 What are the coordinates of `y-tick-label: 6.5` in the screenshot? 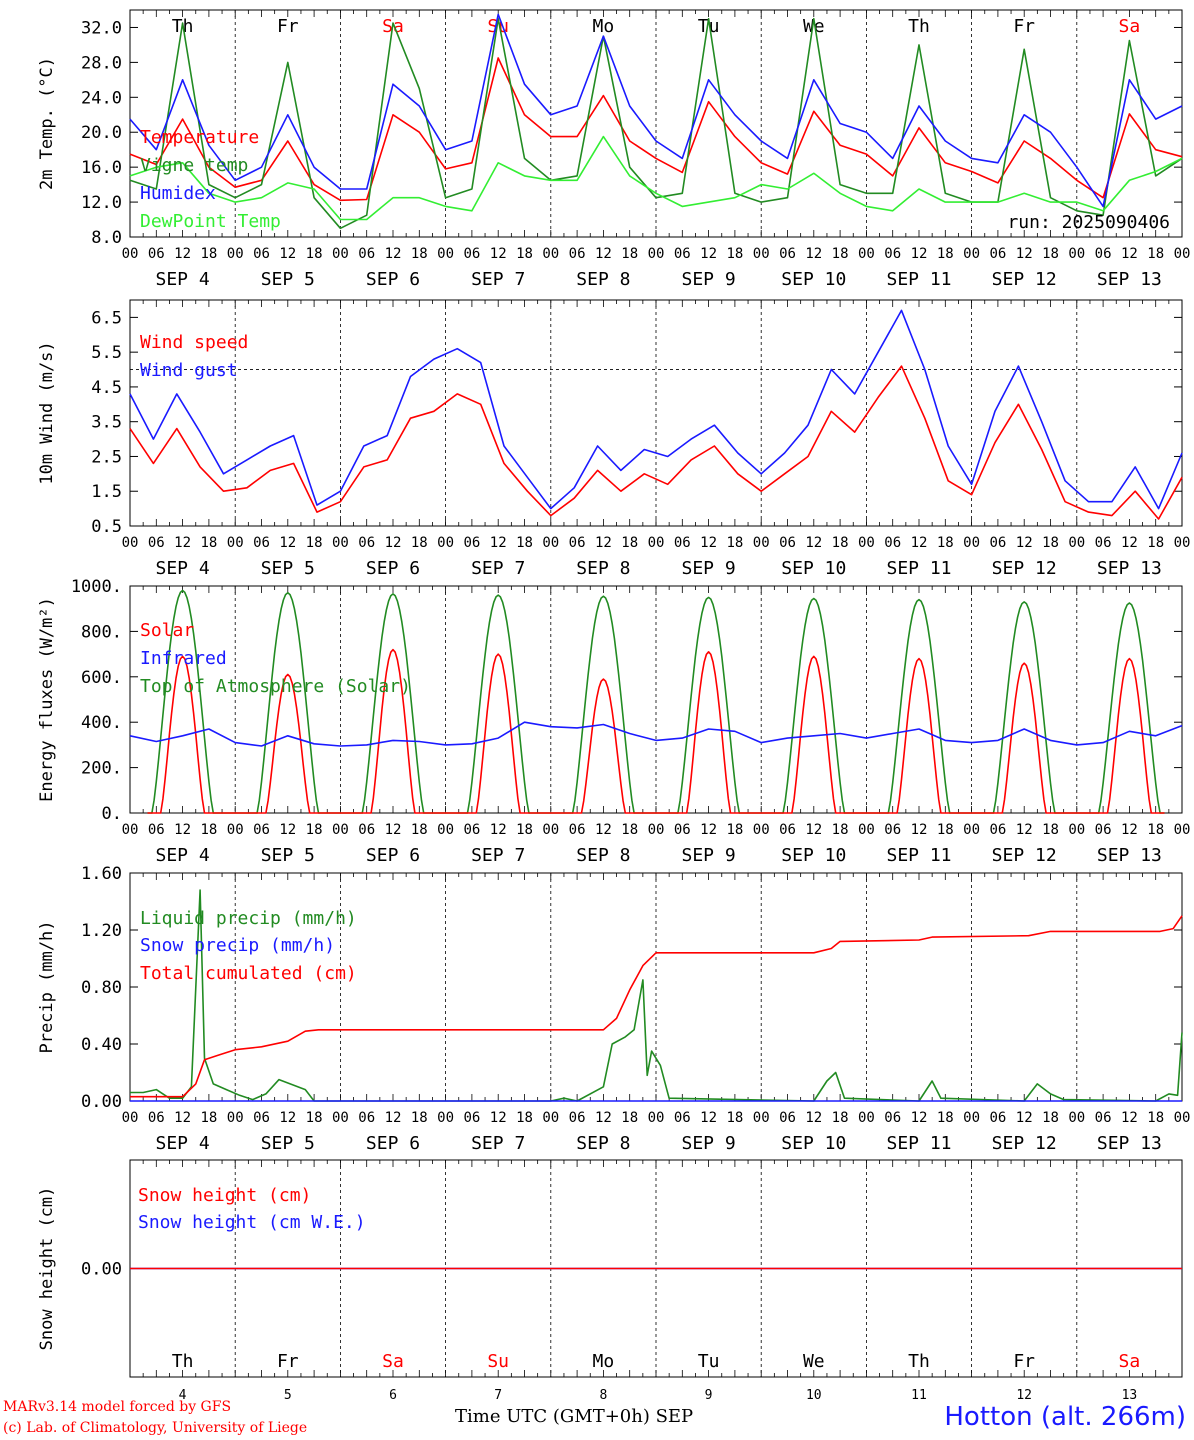 It's located at (106, 318).